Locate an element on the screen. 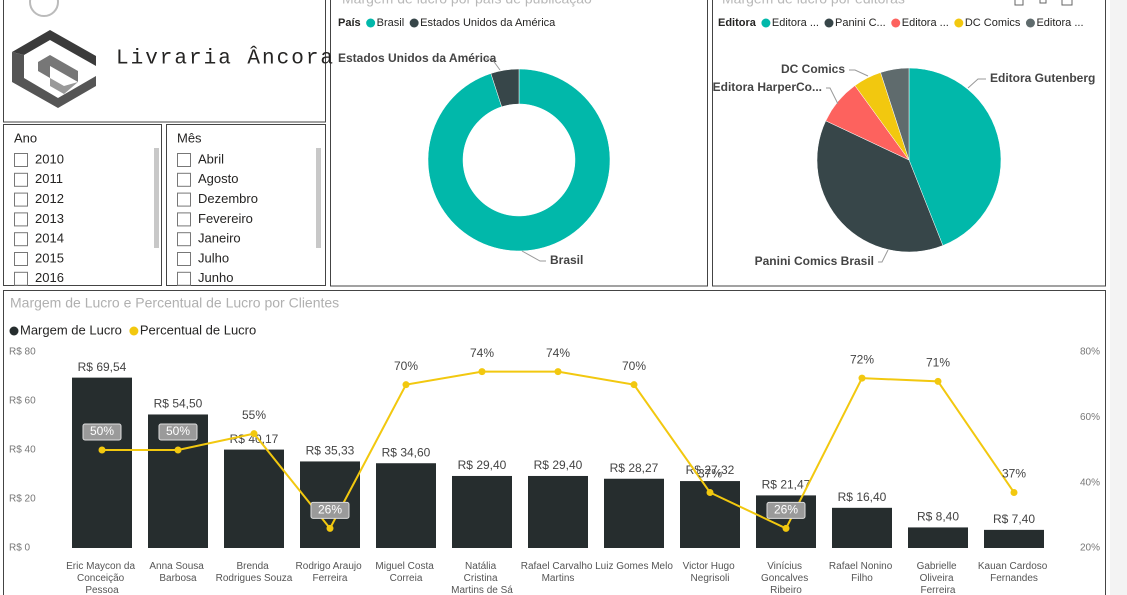 The image size is (1127, 595). y2-tick-label: 40% is located at coordinates (1090, 482).